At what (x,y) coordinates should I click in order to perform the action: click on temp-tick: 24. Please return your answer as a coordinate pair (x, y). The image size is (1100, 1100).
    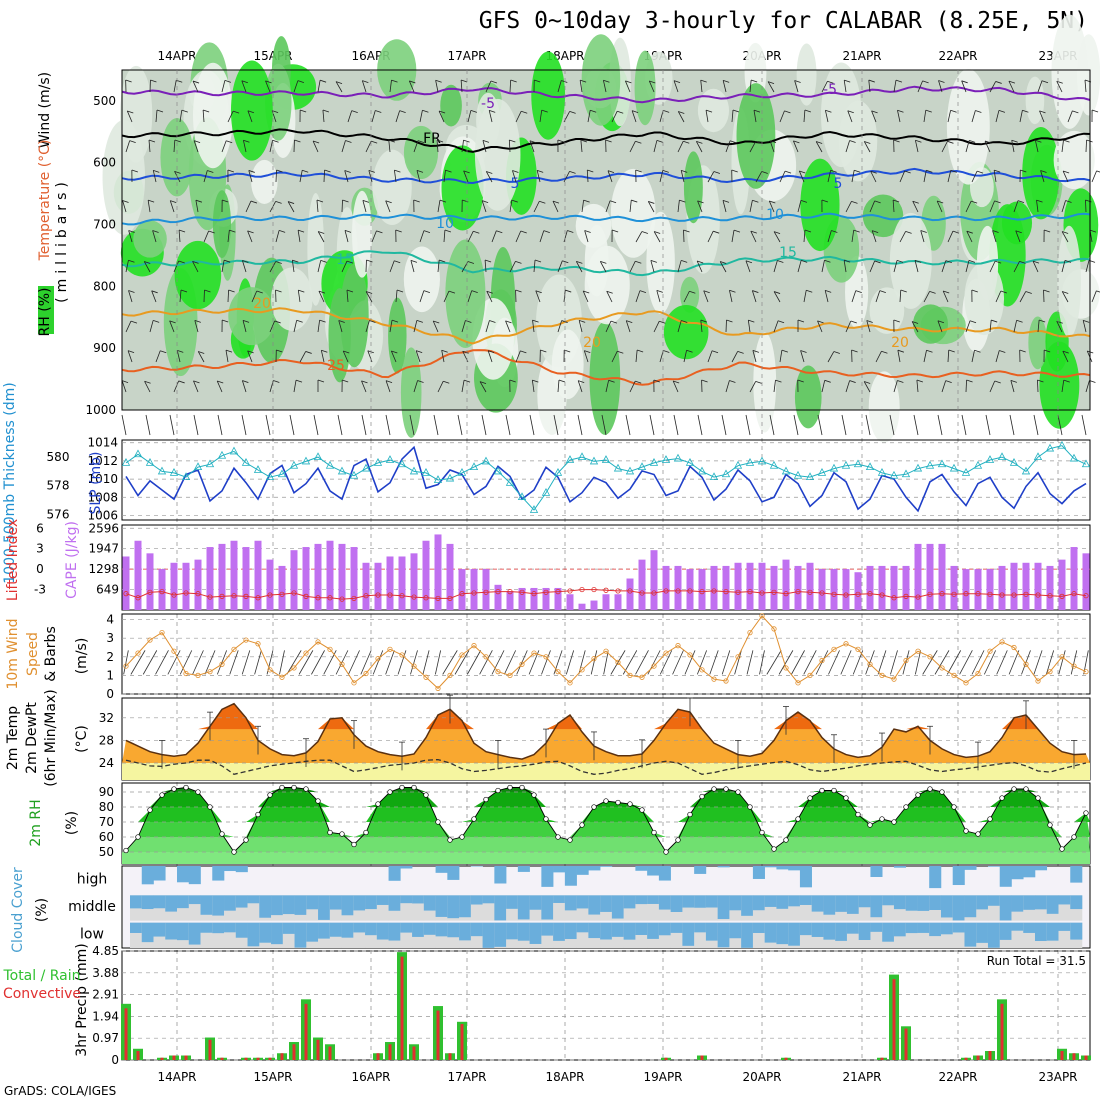
    Looking at the image, I should click on (106, 763).